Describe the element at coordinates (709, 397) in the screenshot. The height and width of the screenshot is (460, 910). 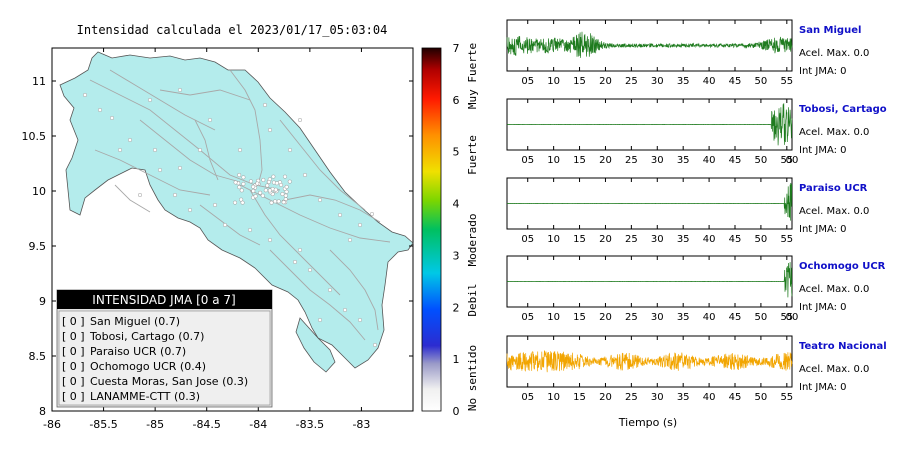
I see `waveform-tick-label: 40` at that location.